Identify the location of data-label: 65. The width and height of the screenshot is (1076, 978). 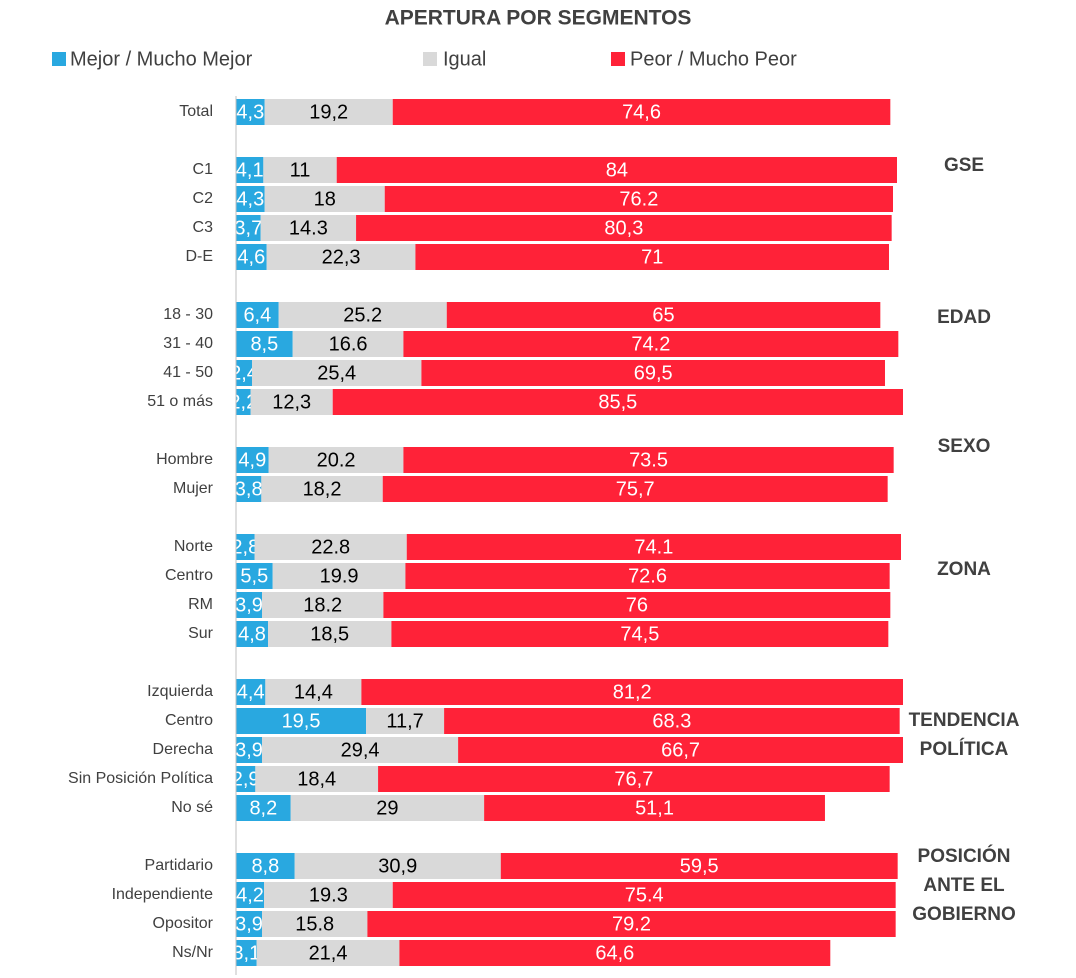
(663, 315).